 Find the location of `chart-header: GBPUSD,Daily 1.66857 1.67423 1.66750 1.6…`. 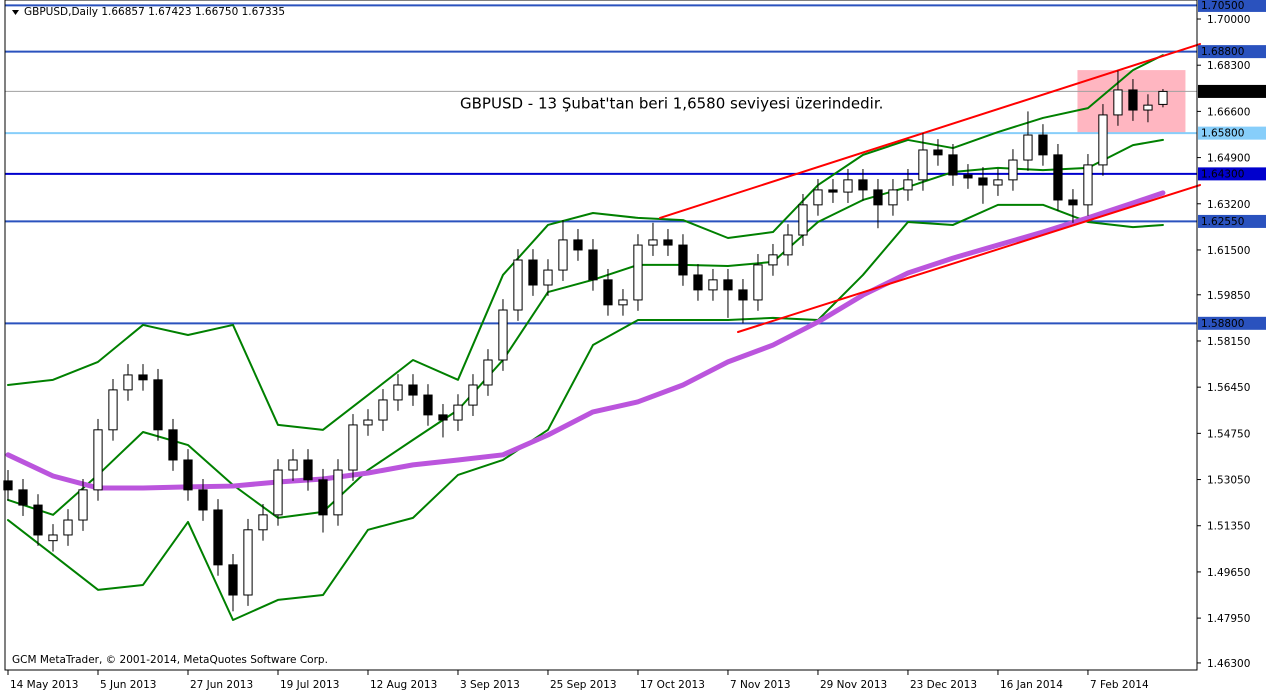

chart-header: GBPUSD,Daily 1.66857 1.67423 1.66750 1.6… is located at coordinates (154, 12).